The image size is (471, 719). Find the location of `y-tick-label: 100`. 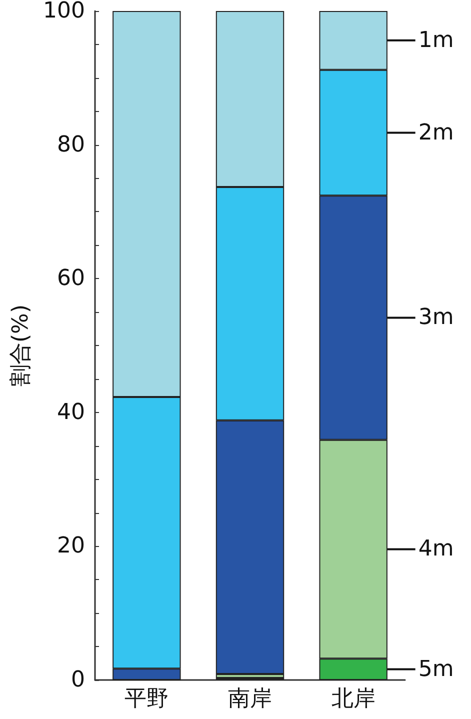

y-tick-label: 100 is located at coordinates (64, 12).